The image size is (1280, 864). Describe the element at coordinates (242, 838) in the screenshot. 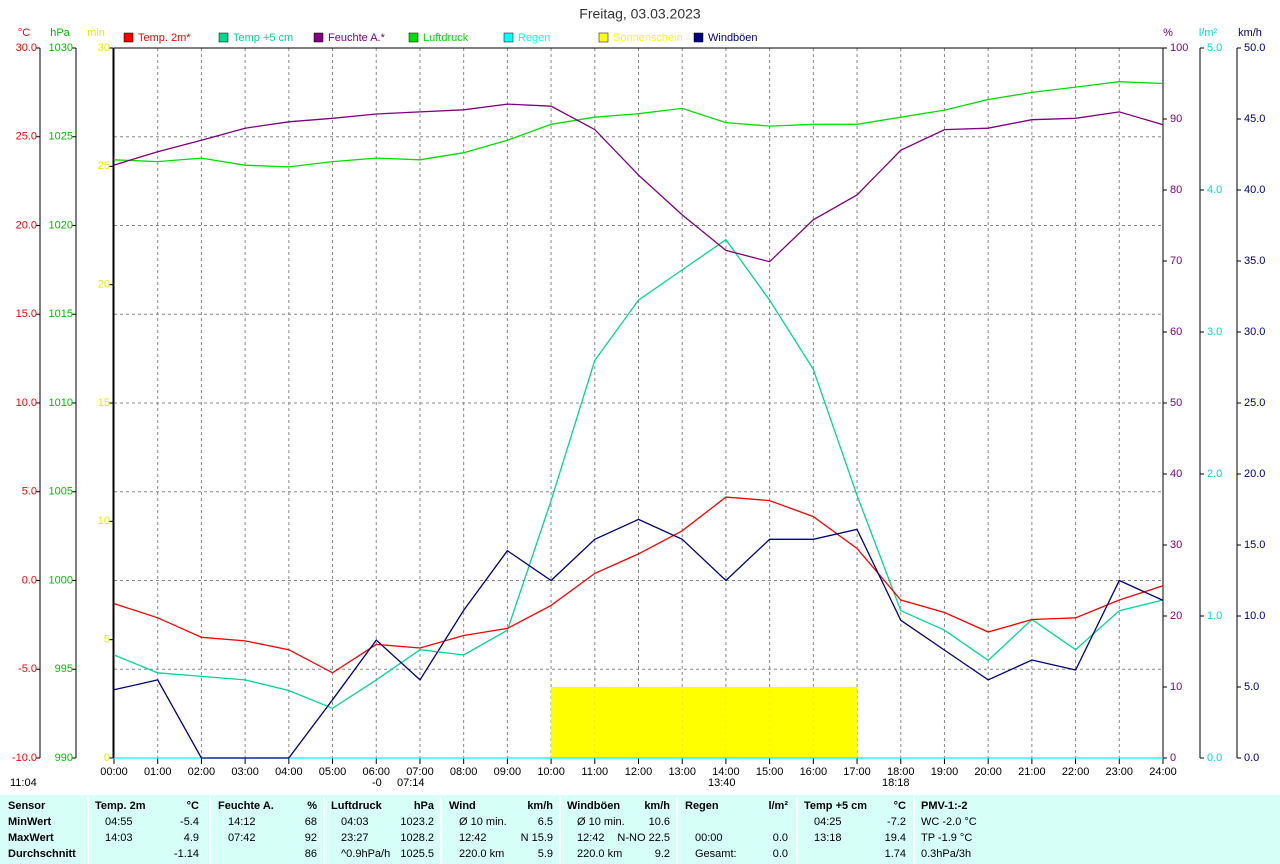

I see `table-cell: 07:42` at that location.